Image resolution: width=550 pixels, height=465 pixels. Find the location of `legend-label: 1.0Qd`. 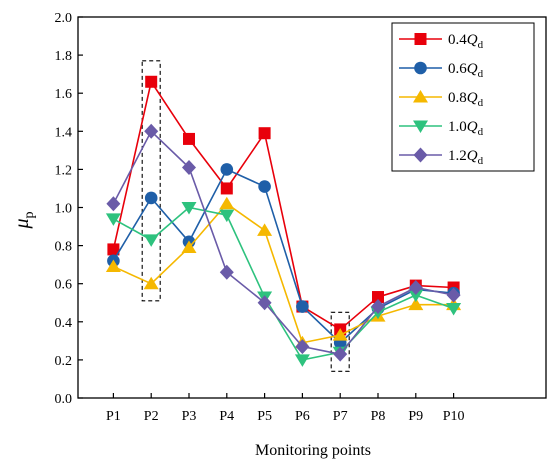

legend-label: 1.0Qd is located at coordinates (466, 128).